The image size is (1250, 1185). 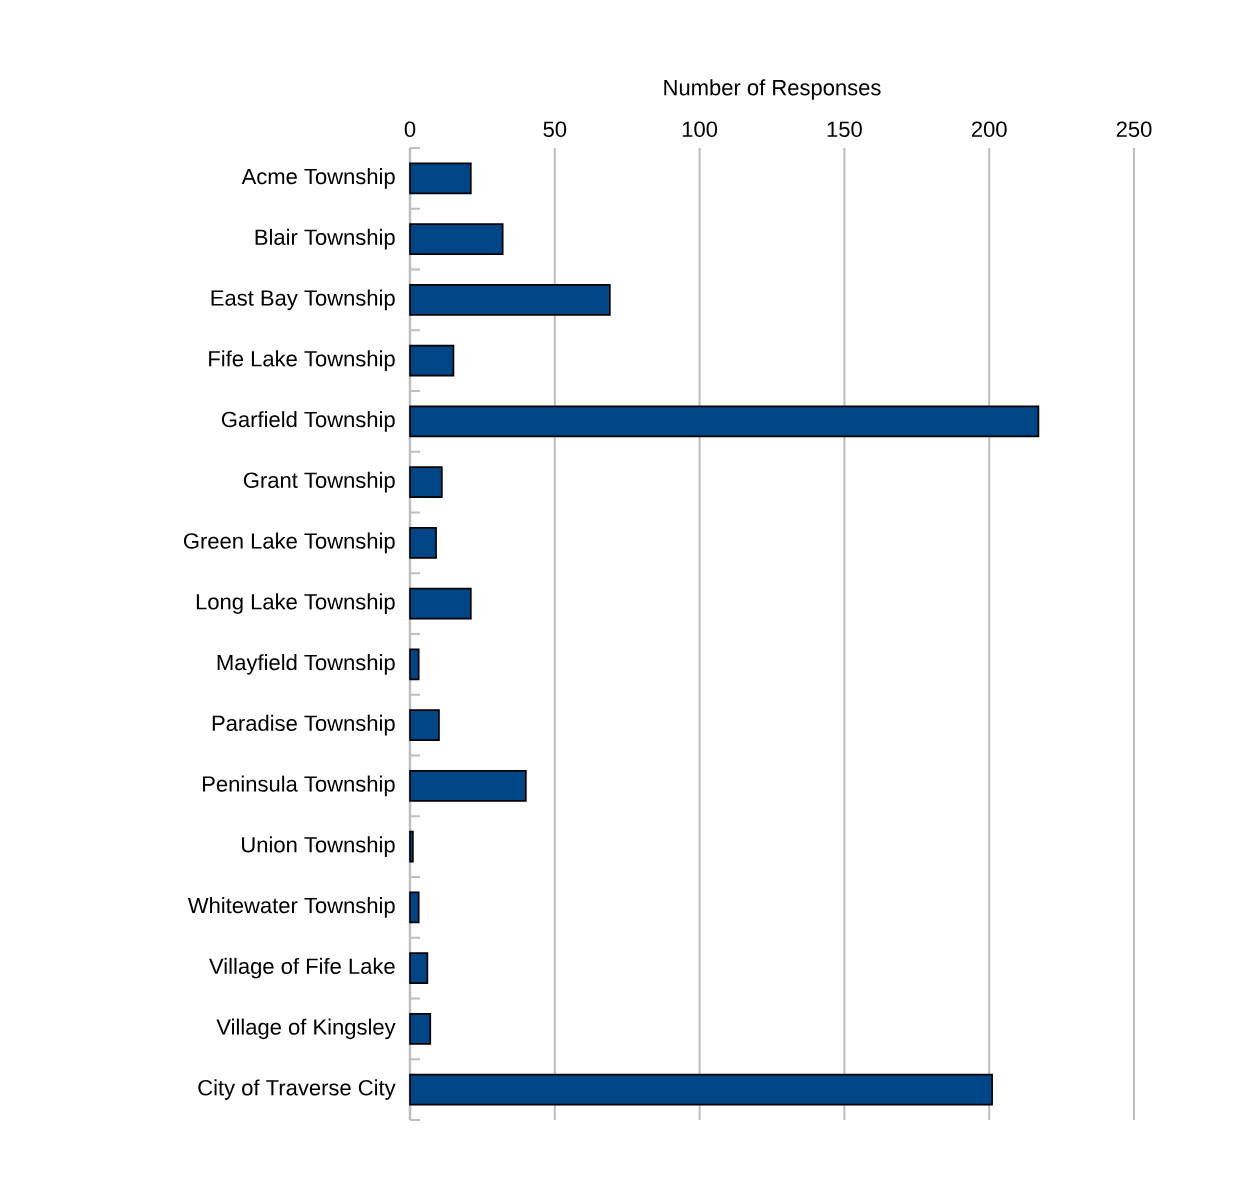 I want to click on y-tick-label: Garfield Township, so click(x=308, y=421).